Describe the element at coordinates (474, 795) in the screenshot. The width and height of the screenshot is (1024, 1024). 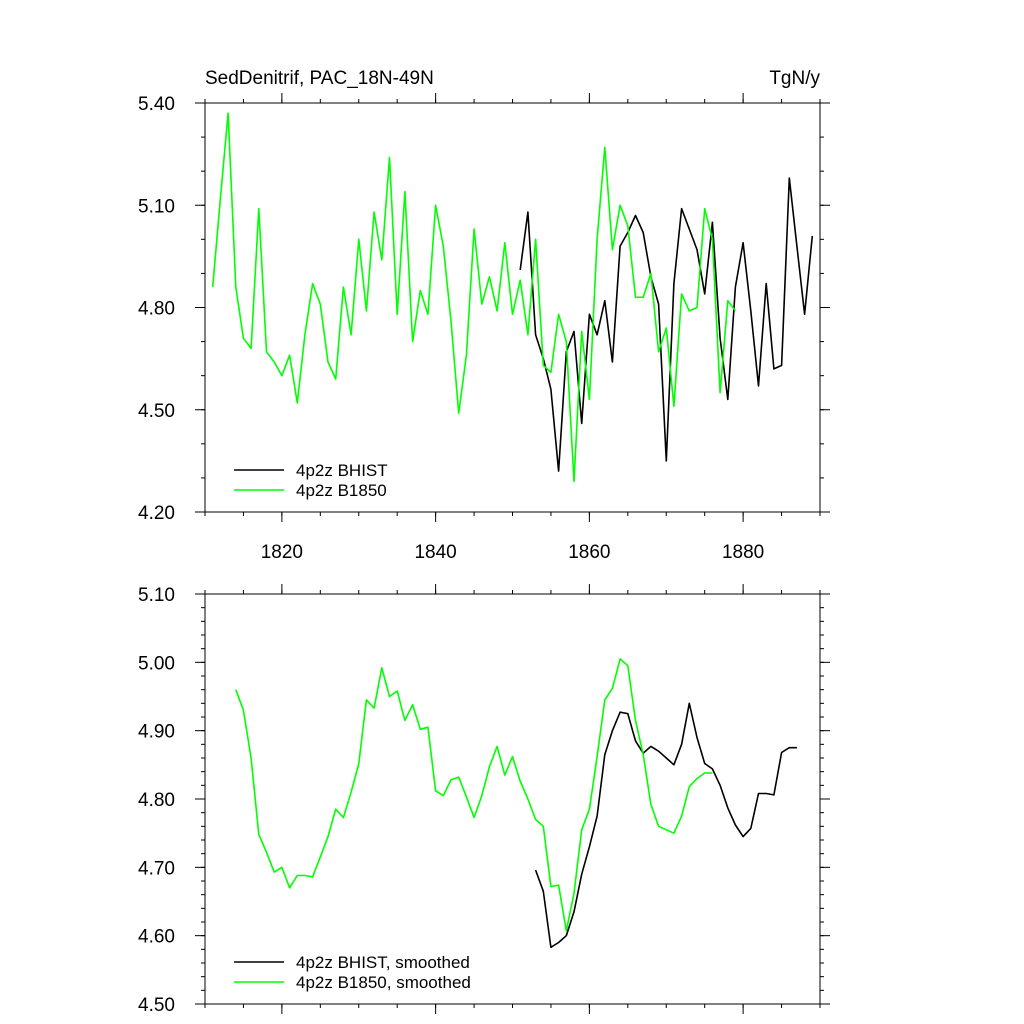
I see `bottom-series-line-b1850` at that location.